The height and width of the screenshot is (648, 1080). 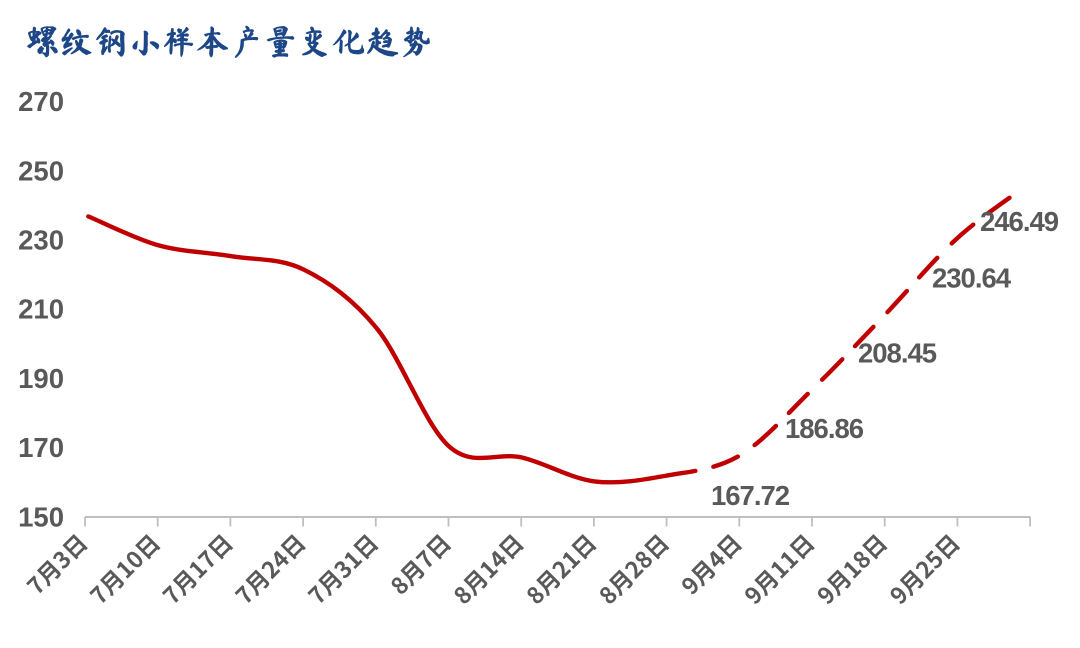 What do you see at coordinates (41, 309) in the screenshot?
I see `svg-text: 210` at bounding box center [41, 309].